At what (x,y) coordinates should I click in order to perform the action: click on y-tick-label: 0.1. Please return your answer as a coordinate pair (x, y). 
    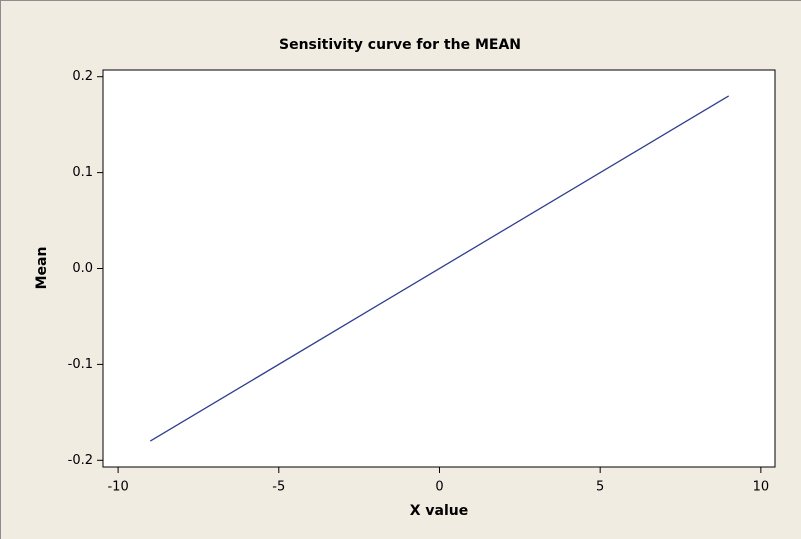
    Looking at the image, I should click on (82, 172).